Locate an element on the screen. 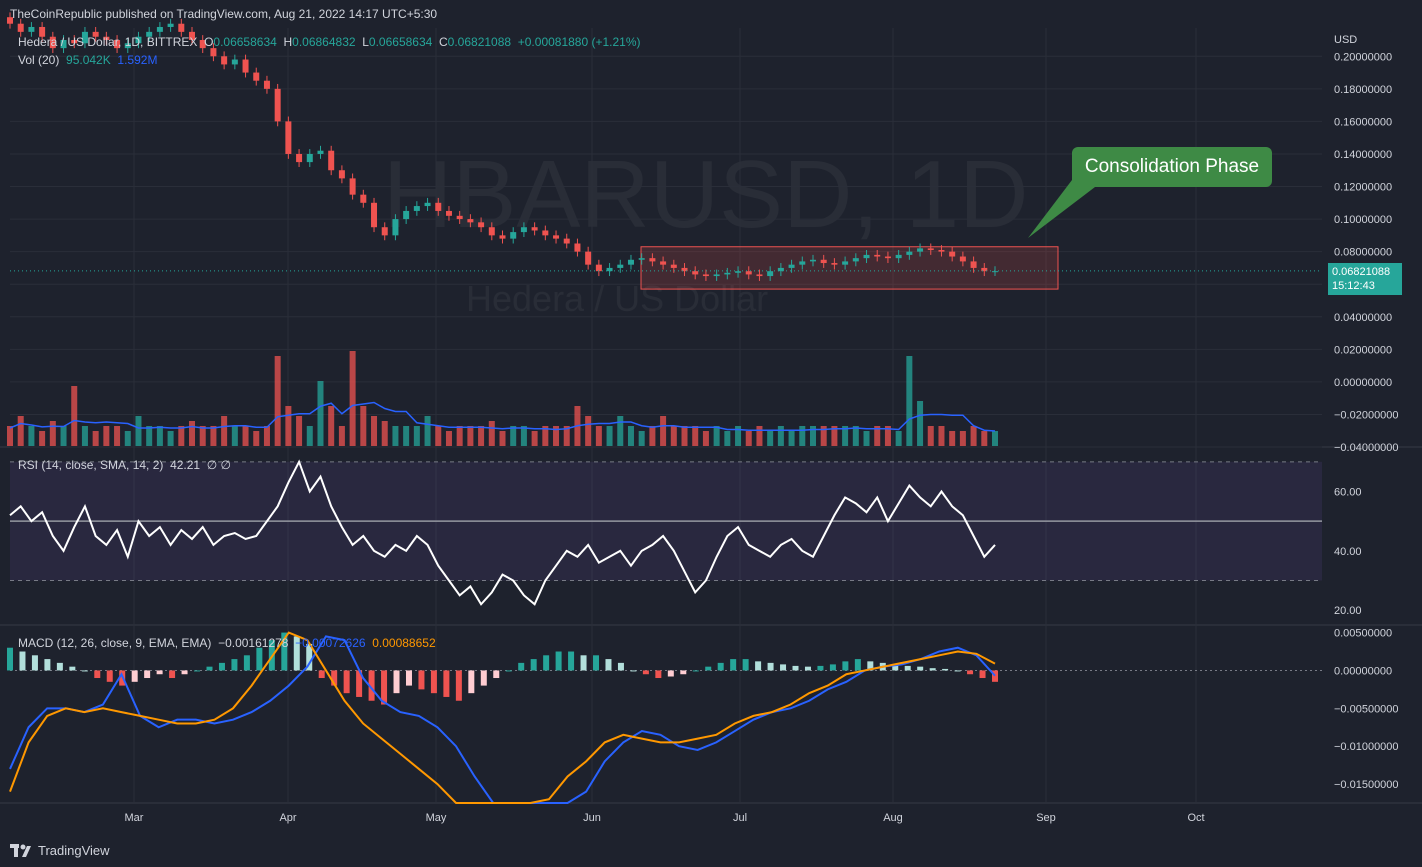 This screenshot has height=867, width=1422. macd-tick-label: 0.00500000 is located at coordinates (1363, 634).